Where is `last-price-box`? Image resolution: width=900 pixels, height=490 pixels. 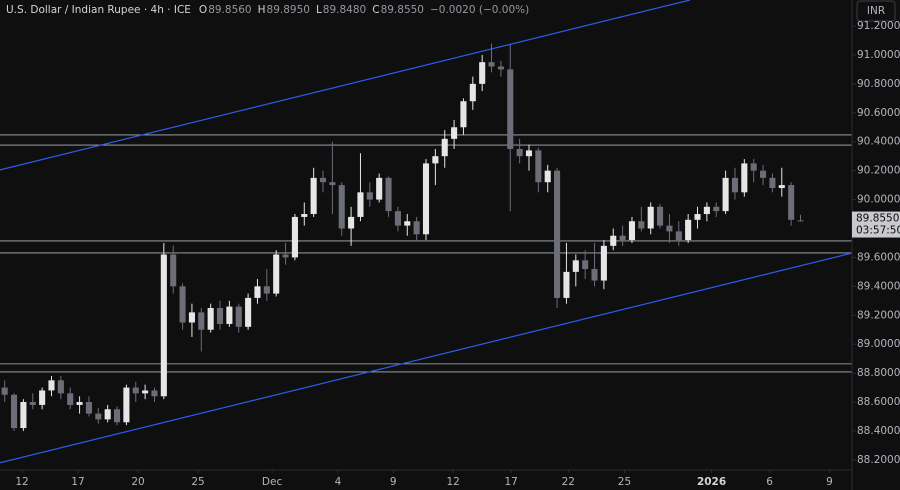 last-price-box is located at coordinates (876, 224).